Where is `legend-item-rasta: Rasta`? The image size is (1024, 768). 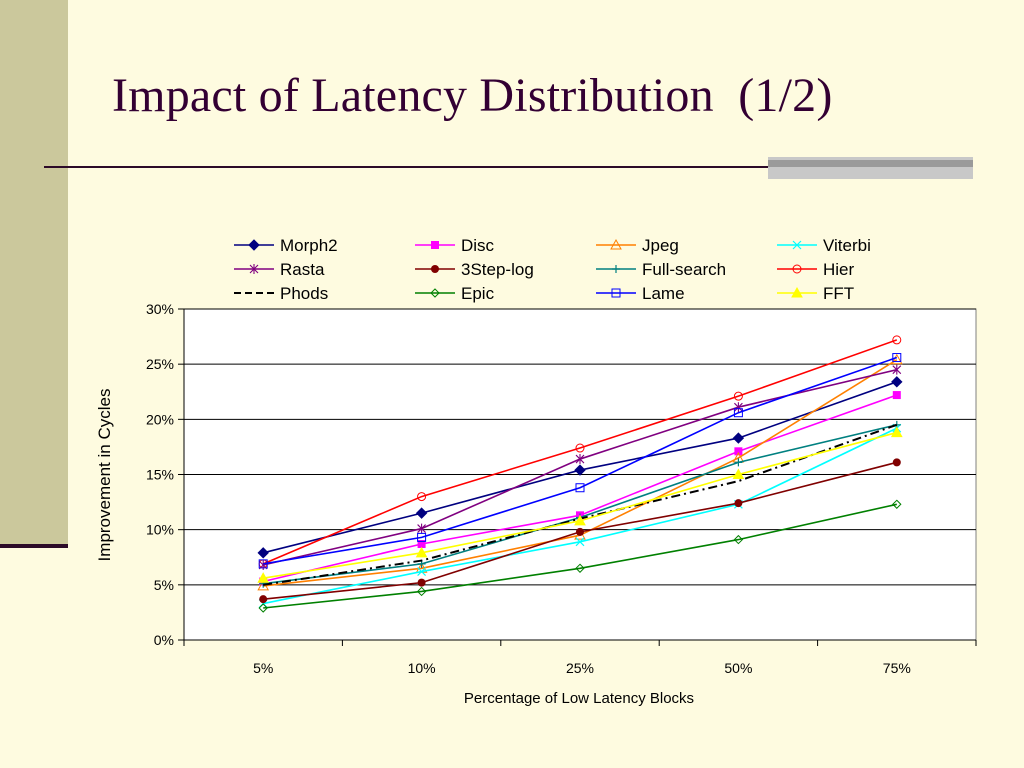 legend-item-rasta: Rasta is located at coordinates (279, 269).